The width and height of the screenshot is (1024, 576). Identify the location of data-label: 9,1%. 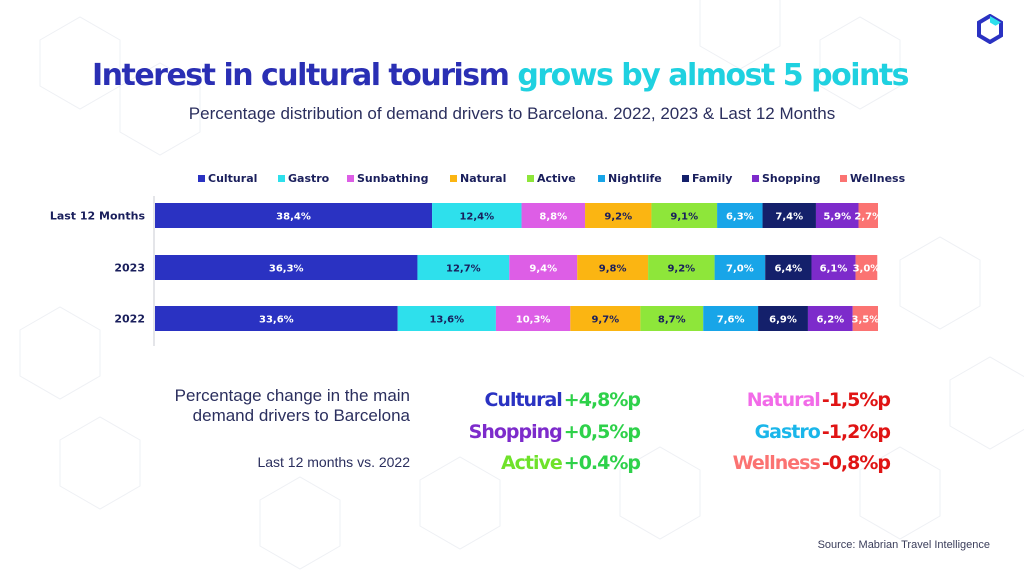
(684, 217).